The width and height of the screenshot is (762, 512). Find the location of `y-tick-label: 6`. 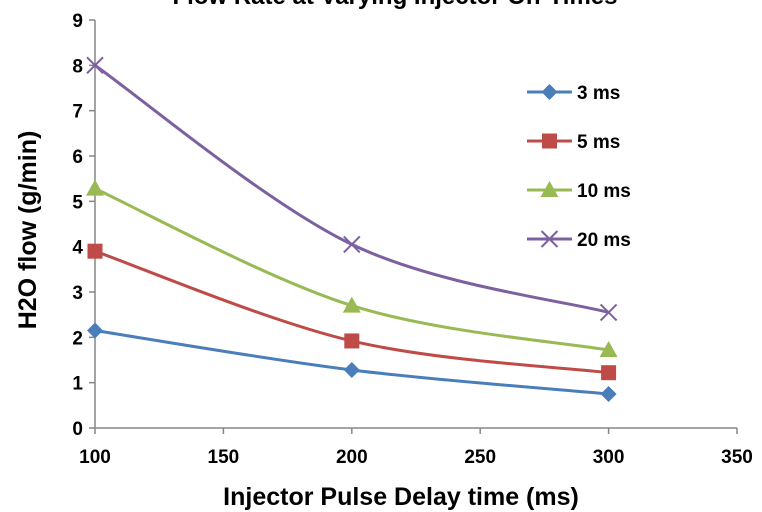

y-tick-label: 6 is located at coordinates (77, 157).